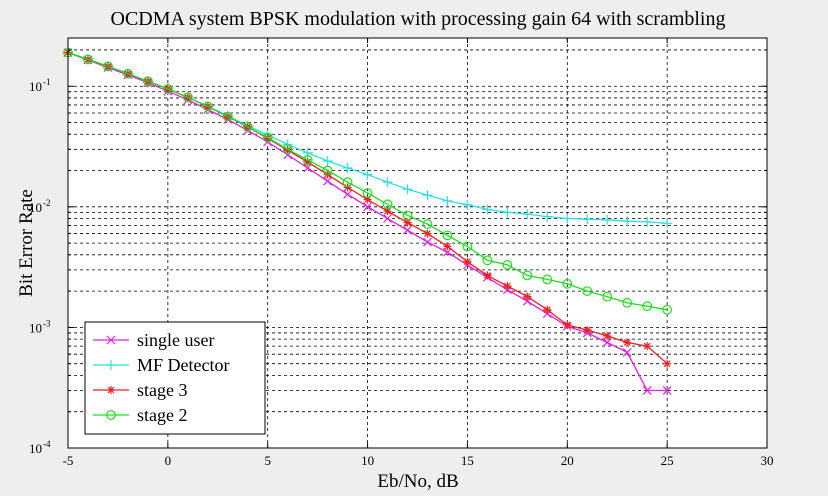 The width and height of the screenshot is (828, 496). I want to click on legend-label-single-user: single user, so click(175, 340).